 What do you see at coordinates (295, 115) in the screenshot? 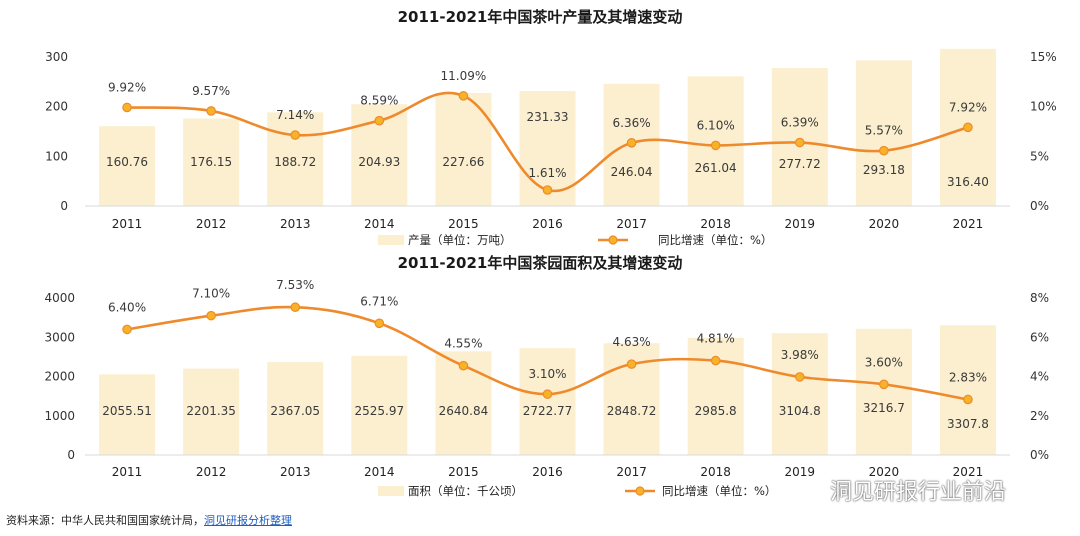
I see `line-value-label: 7.14%` at bounding box center [295, 115].